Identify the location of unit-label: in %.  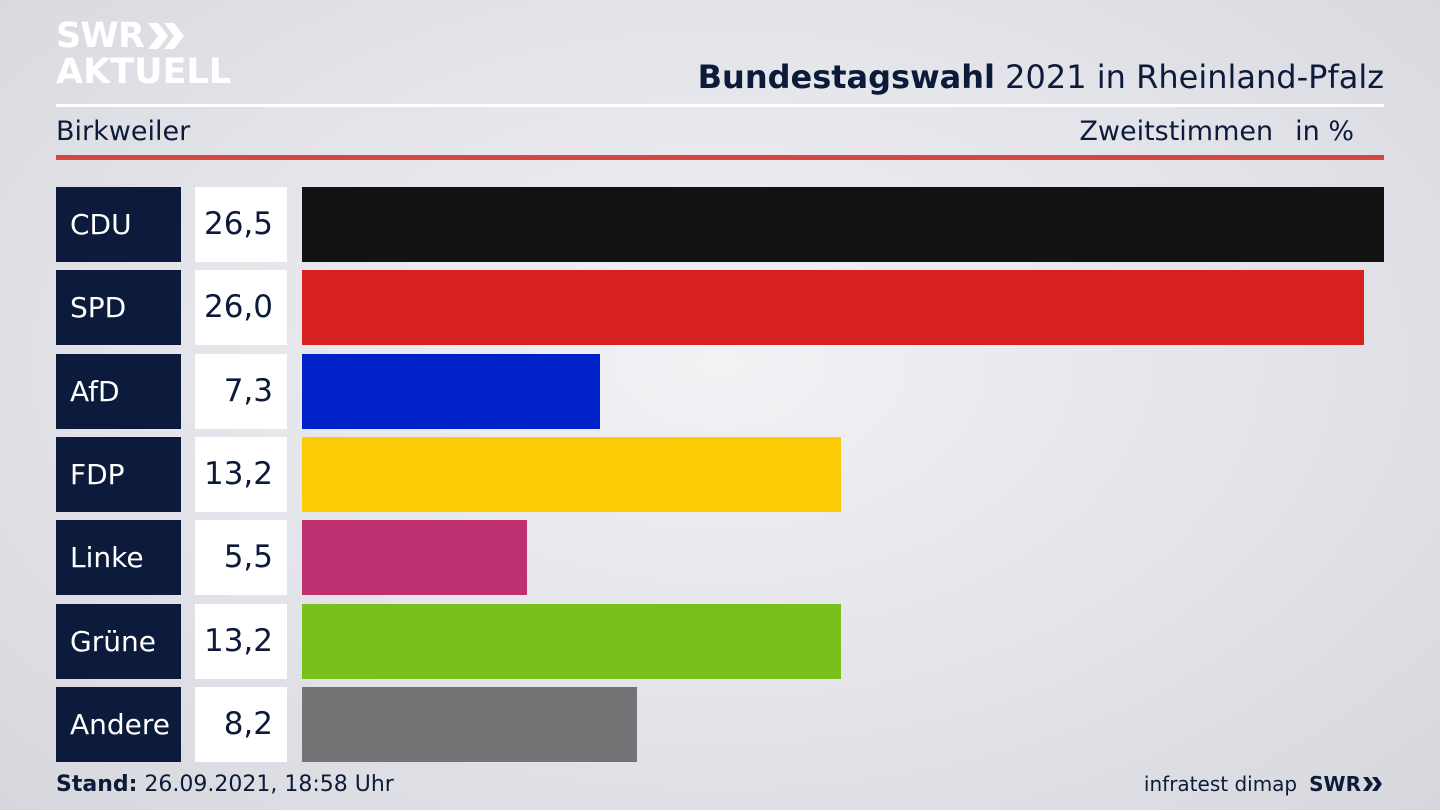
(1324, 131).